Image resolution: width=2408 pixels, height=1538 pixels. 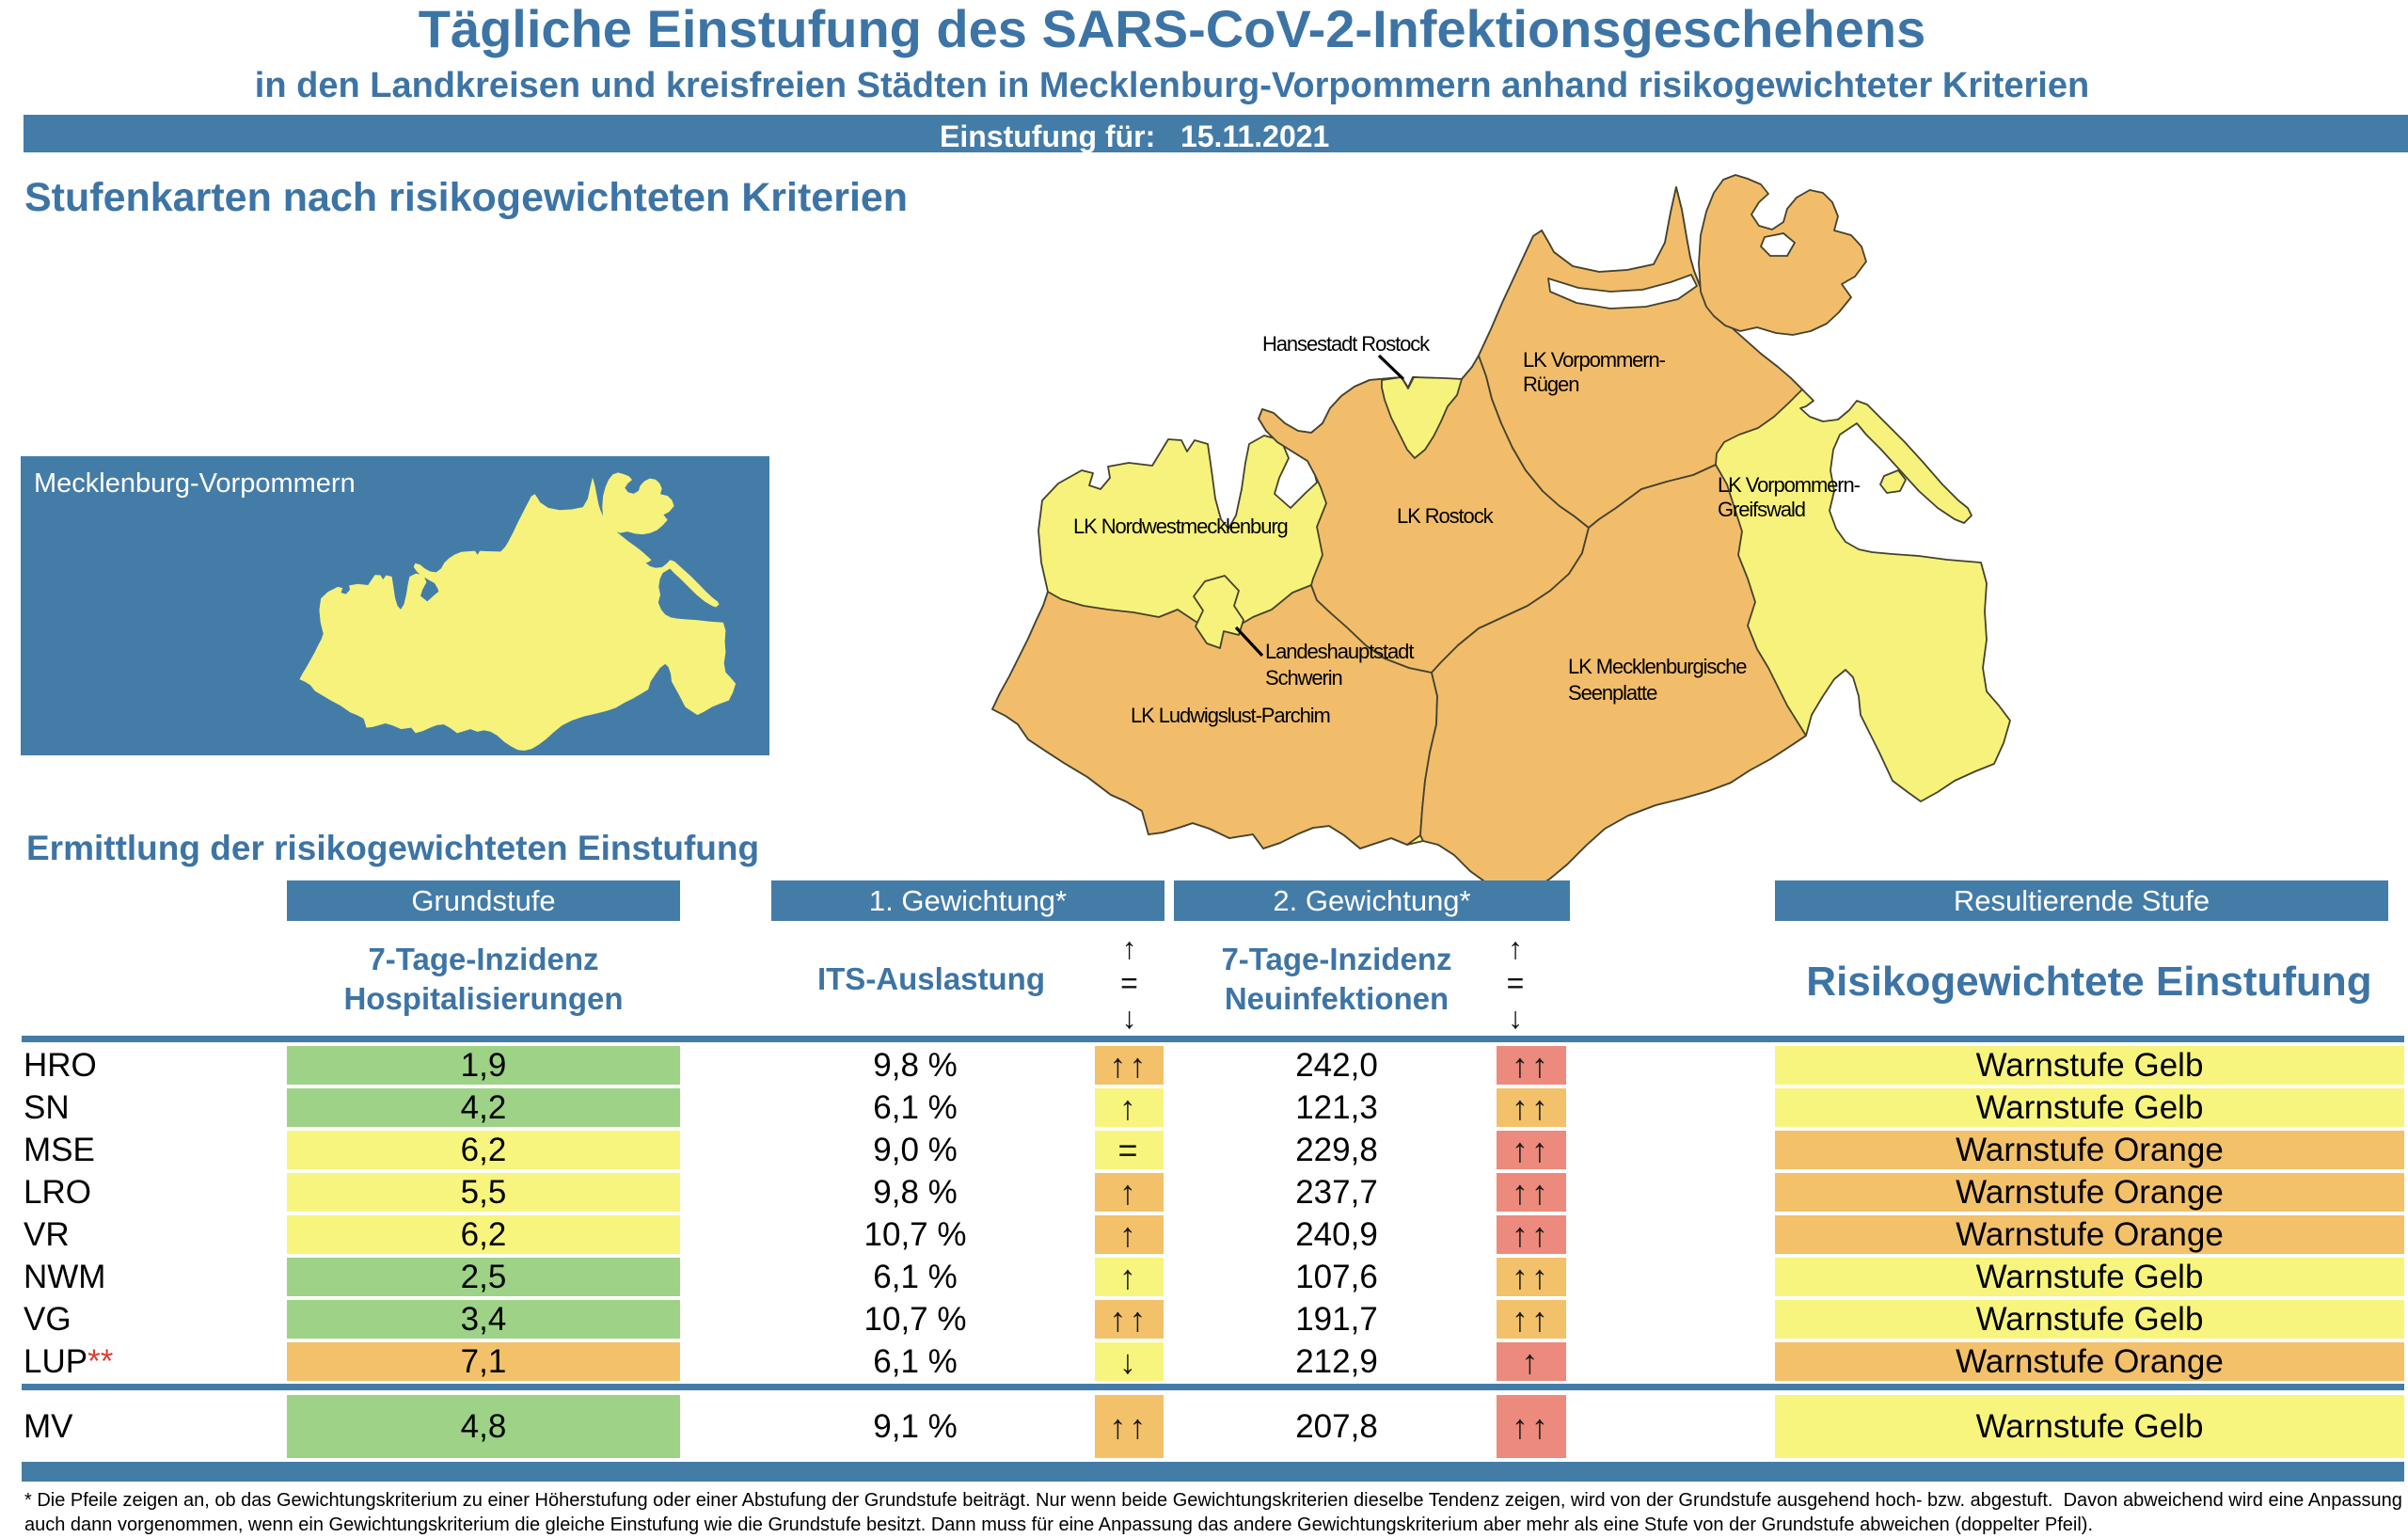 I want to click on svg-text: Rügen, so click(x=1551, y=385).